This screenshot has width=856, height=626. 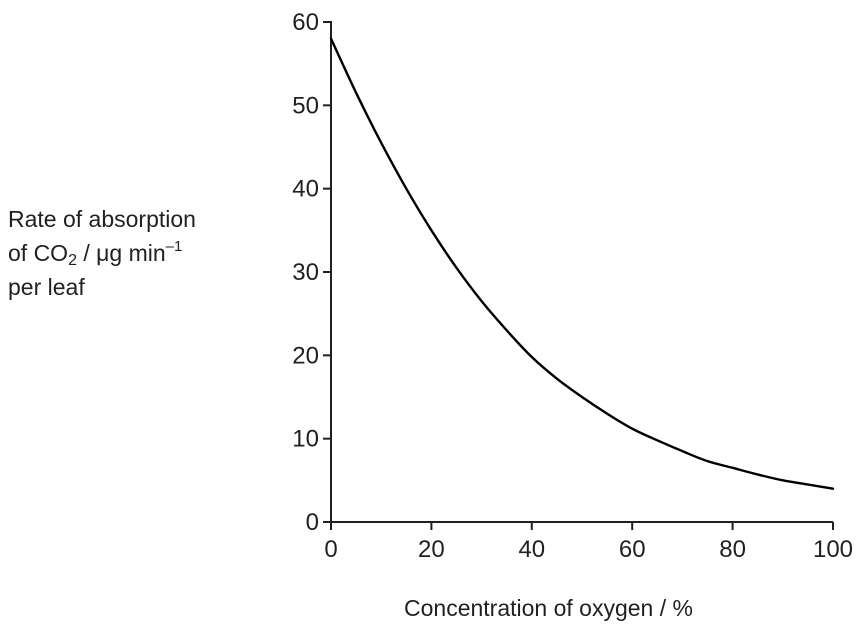 What do you see at coordinates (548, 608) in the screenshot?
I see `x-axis-label: Concentration of oxygen / %` at bounding box center [548, 608].